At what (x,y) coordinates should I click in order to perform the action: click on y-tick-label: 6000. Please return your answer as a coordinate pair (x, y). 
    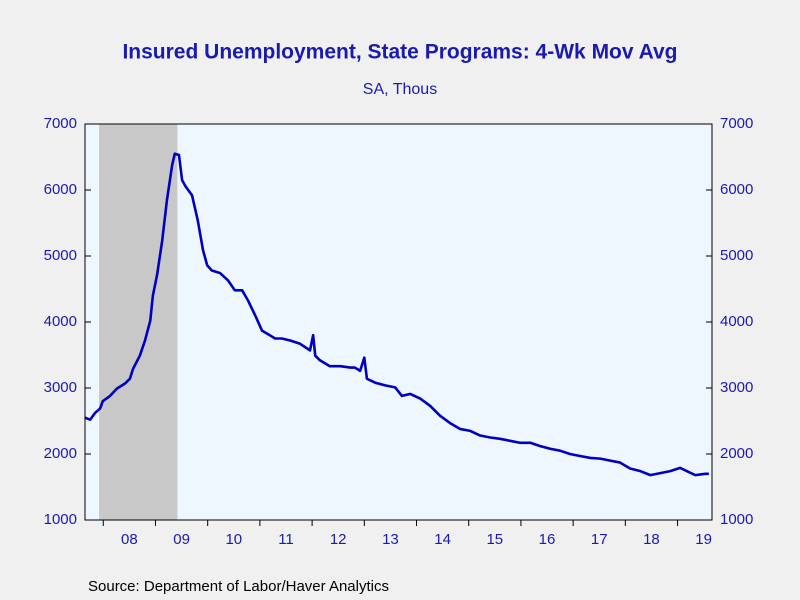
    Looking at the image, I should click on (60, 189).